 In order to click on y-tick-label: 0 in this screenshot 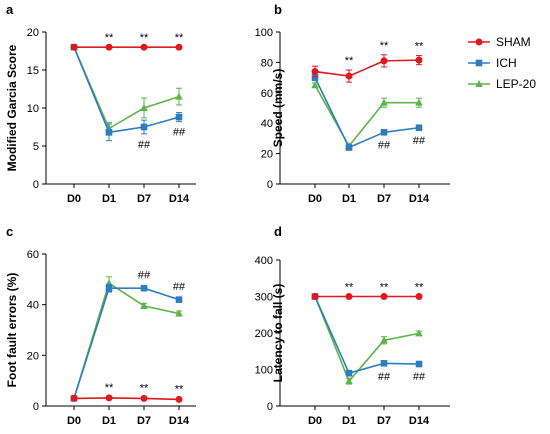, I will do `click(270, 407)`.